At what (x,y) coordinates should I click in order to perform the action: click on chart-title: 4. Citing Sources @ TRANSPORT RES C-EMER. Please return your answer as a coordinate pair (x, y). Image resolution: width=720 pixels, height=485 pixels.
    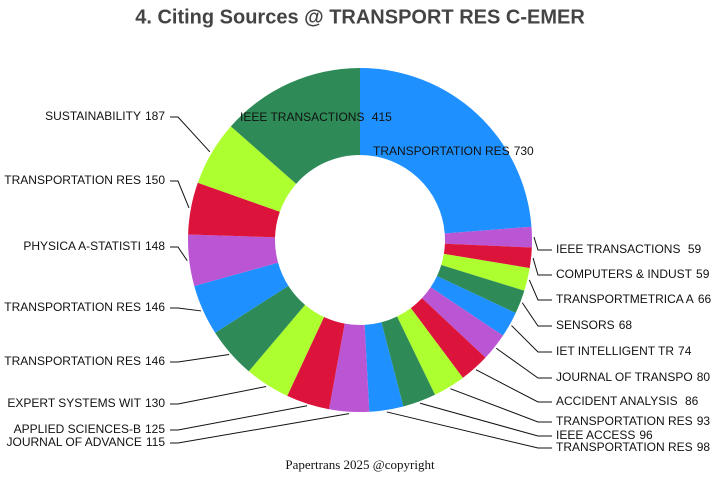
    Looking at the image, I should click on (360, 17).